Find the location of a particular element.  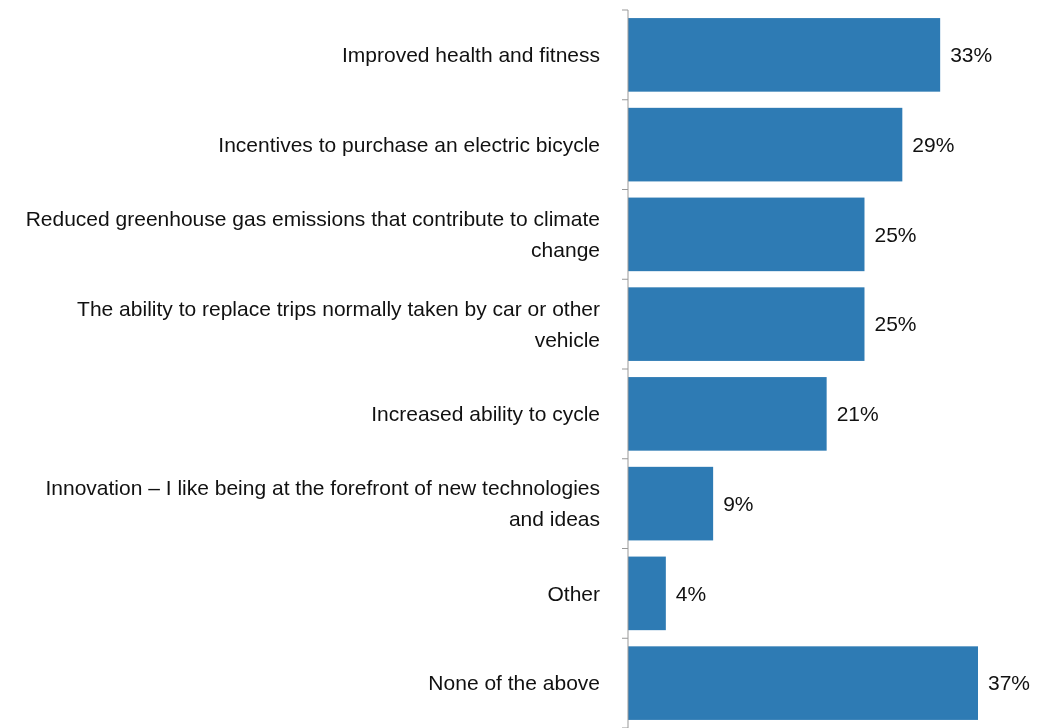

data-label: 33% is located at coordinates (971, 55).